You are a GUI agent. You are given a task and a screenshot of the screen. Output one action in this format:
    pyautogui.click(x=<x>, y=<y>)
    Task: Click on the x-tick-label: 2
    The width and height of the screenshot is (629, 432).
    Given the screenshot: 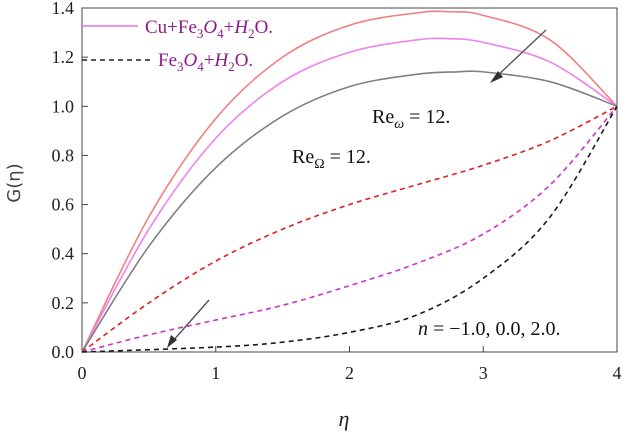 What is the action you would take?
    pyautogui.click(x=349, y=373)
    